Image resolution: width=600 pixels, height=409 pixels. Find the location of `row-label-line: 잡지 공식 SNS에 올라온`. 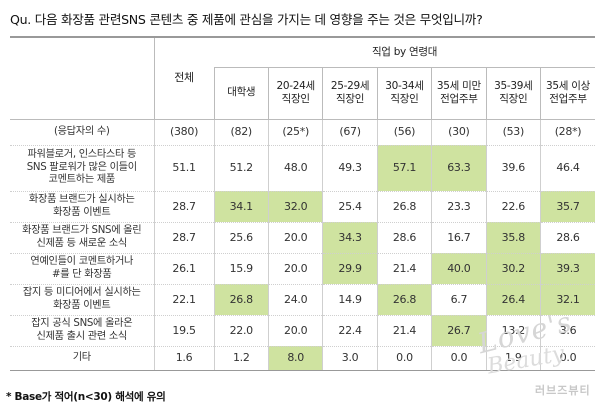

row-label-line: 잡지 공식 SNS에 올라온 is located at coordinates (82, 323).